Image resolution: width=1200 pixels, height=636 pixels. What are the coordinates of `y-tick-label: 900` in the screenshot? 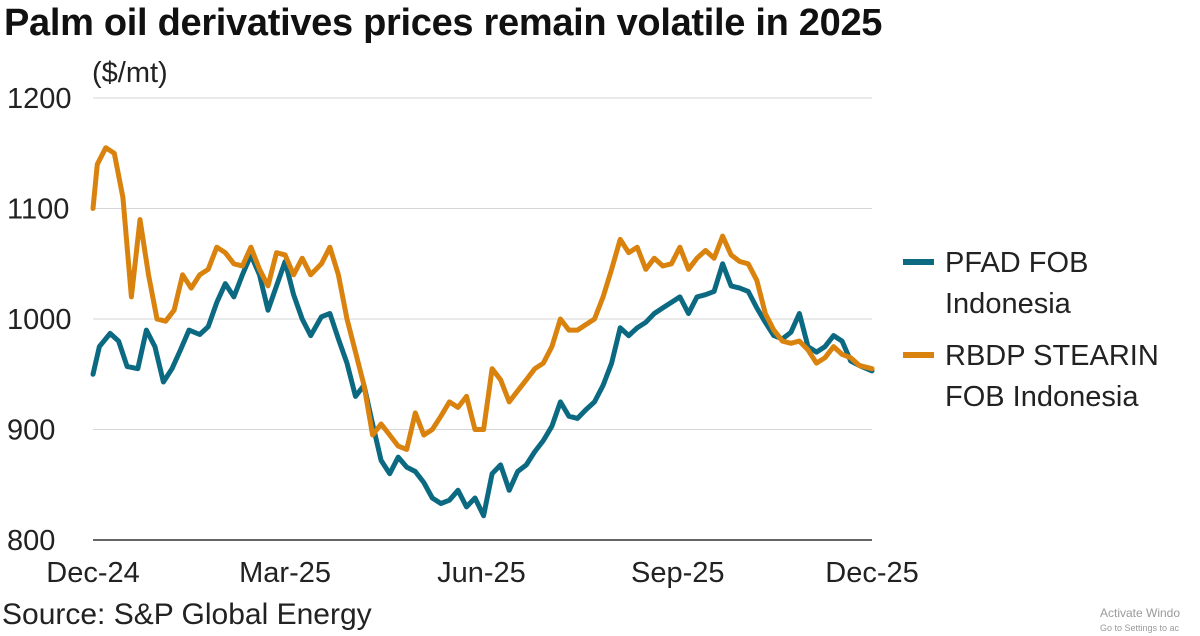 It's located at (31, 431).